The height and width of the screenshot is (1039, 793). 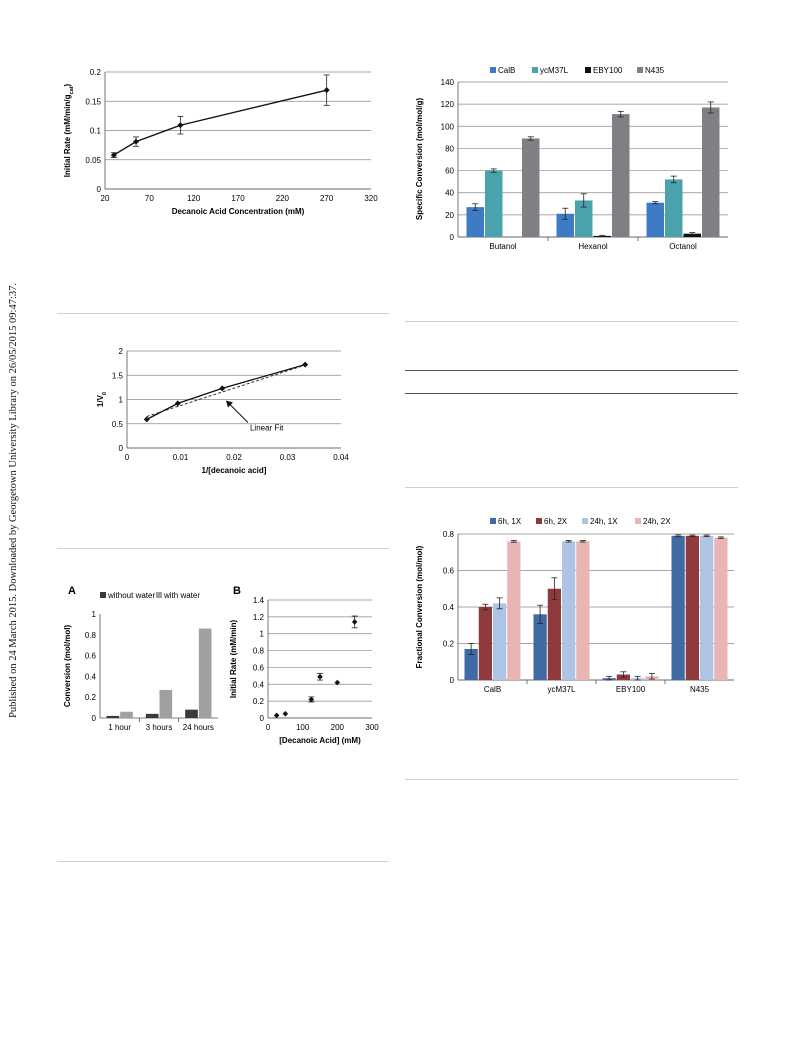 I want to click on x-tick-label: 0.02, so click(x=234, y=457).